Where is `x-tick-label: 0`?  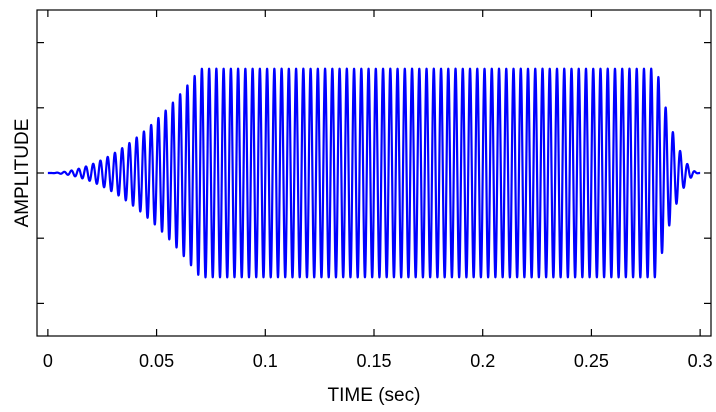
x-tick-label: 0 is located at coordinates (48, 361).